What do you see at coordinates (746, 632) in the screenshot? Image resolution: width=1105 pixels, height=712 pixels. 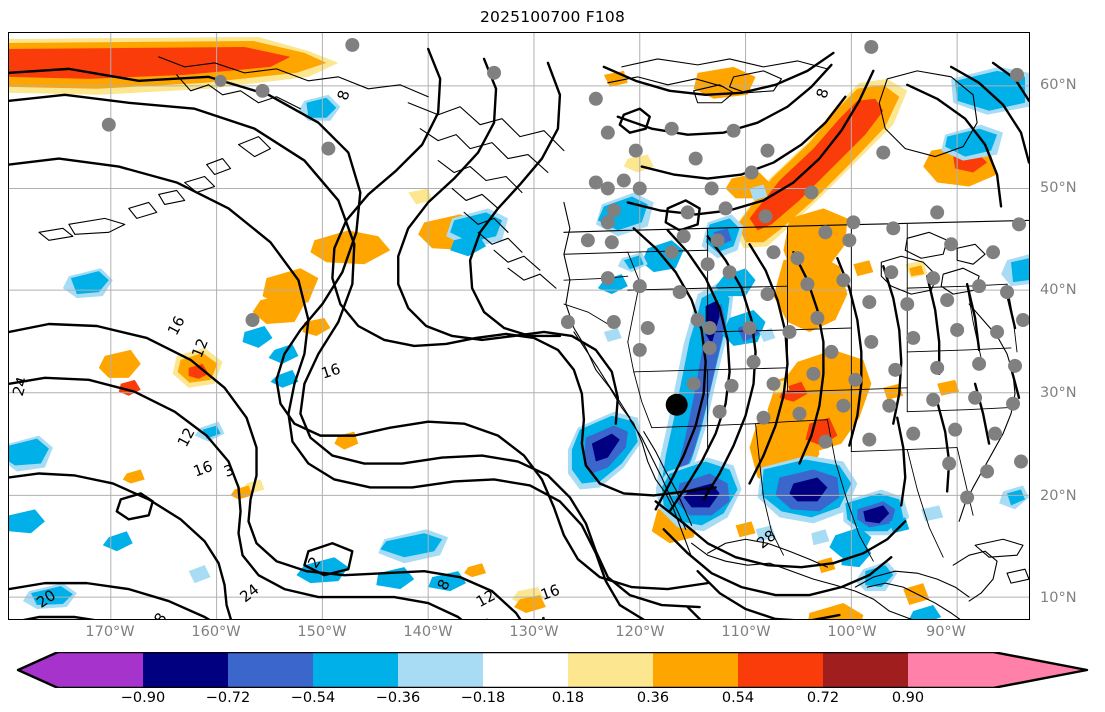 I see `lon-label-110w: 110°W` at bounding box center [746, 632].